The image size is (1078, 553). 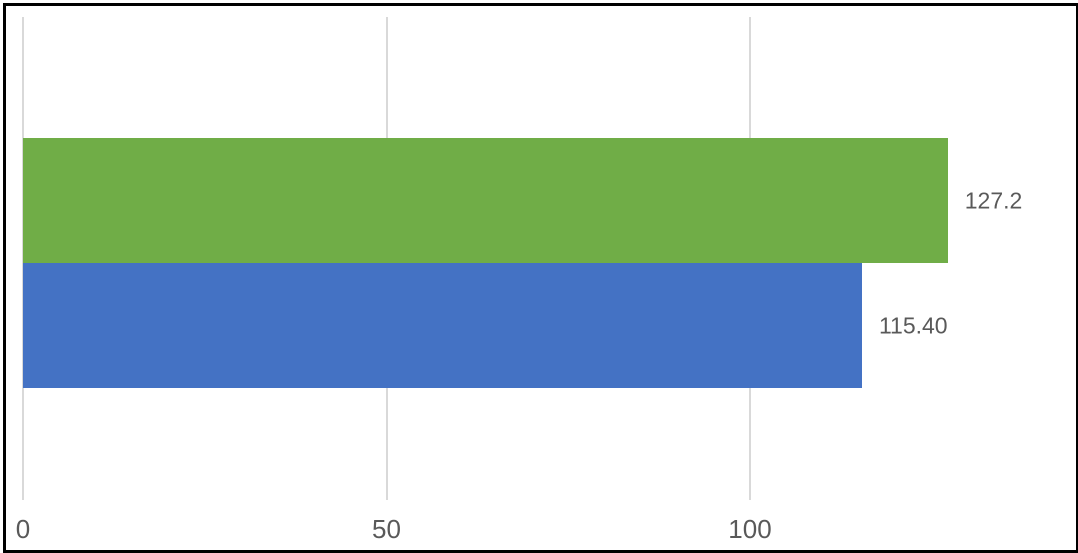 What do you see at coordinates (23, 529) in the screenshot?
I see `x-tick-label-0: 0` at bounding box center [23, 529].